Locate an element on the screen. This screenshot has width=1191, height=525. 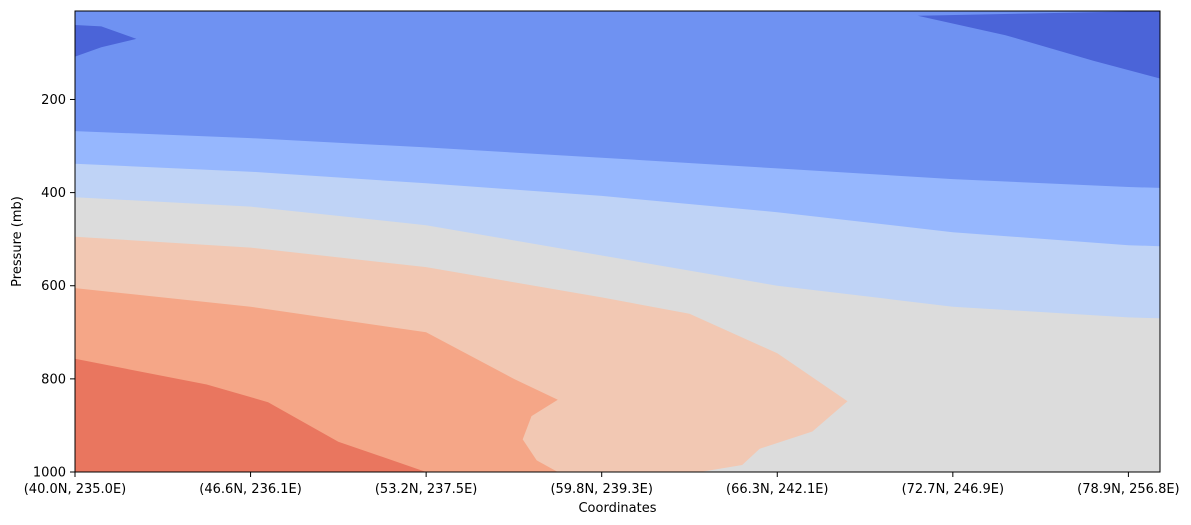
y-tick-label: 600 is located at coordinates (53, 286).